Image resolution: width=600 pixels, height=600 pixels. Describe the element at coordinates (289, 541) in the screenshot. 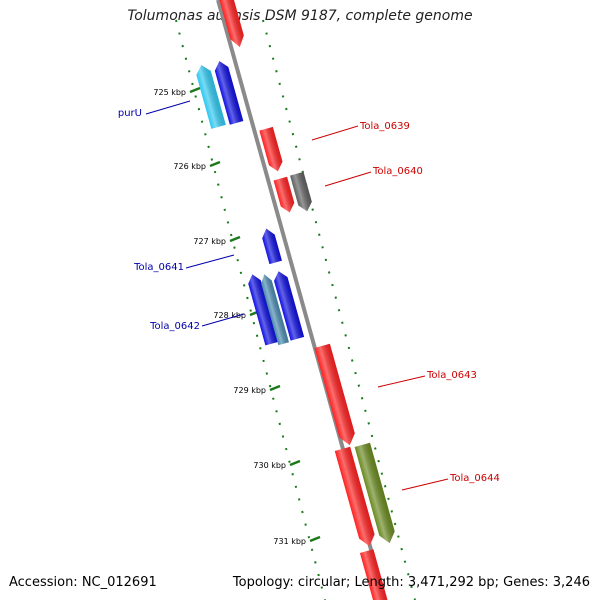

I see `tick-label: 731 kbp` at that location.